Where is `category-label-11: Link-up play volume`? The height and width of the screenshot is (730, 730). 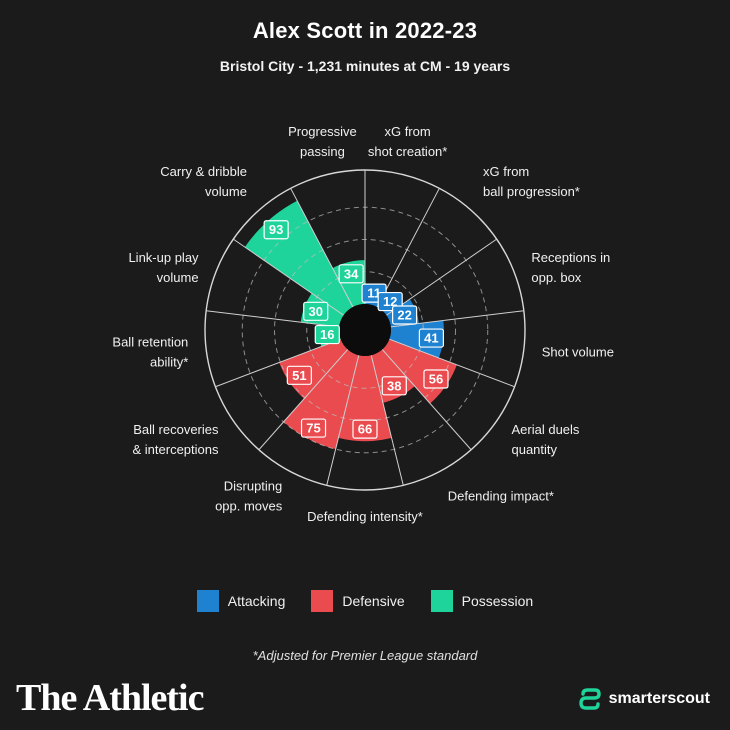 category-label-11: Link-up play volume is located at coordinates (163, 267).